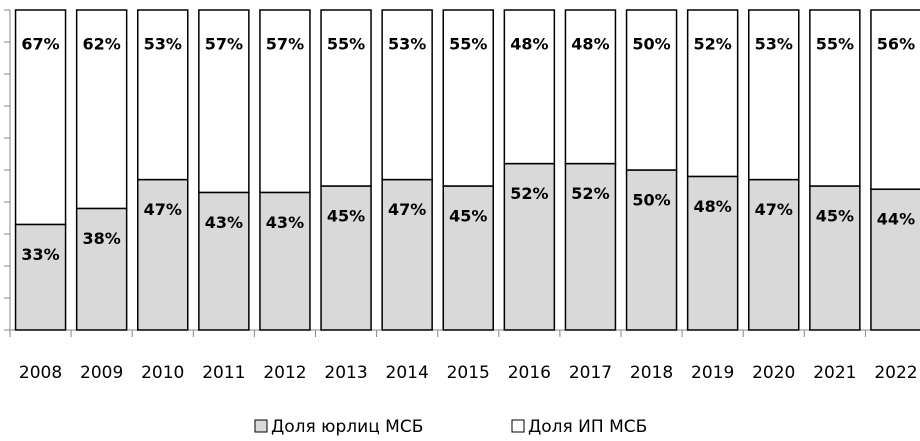 The width and height of the screenshot is (920, 441). What do you see at coordinates (896, 44) in the screenshot?
I see `data-label: 56%` at bounding box center [896, 44].